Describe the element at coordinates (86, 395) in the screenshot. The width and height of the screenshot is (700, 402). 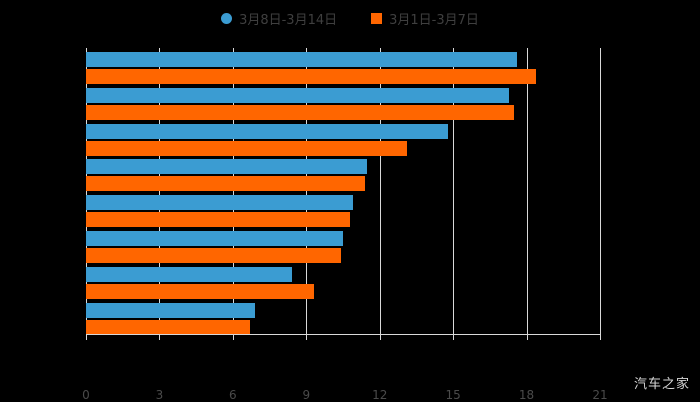
I see `x-axis-tick-label: 0` at that location.